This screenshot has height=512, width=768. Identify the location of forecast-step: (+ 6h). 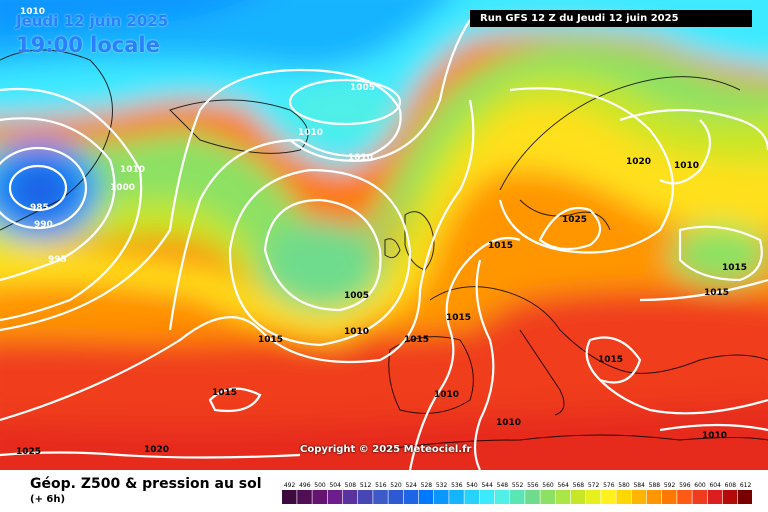
(48, 499).